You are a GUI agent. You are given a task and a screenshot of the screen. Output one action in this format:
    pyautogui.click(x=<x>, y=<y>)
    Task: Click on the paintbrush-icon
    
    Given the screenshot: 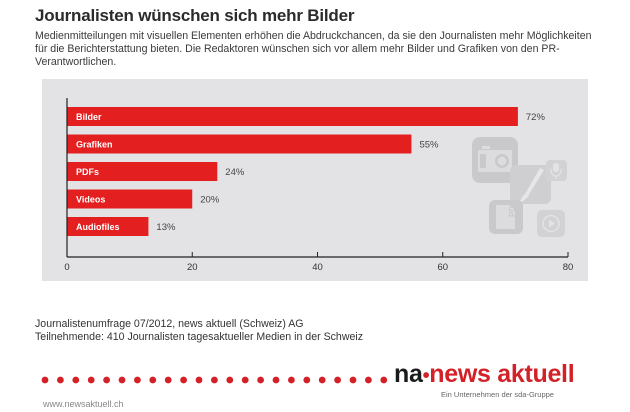 What is the action you would take?
    pyautogui.click(x=530, y=184)
    